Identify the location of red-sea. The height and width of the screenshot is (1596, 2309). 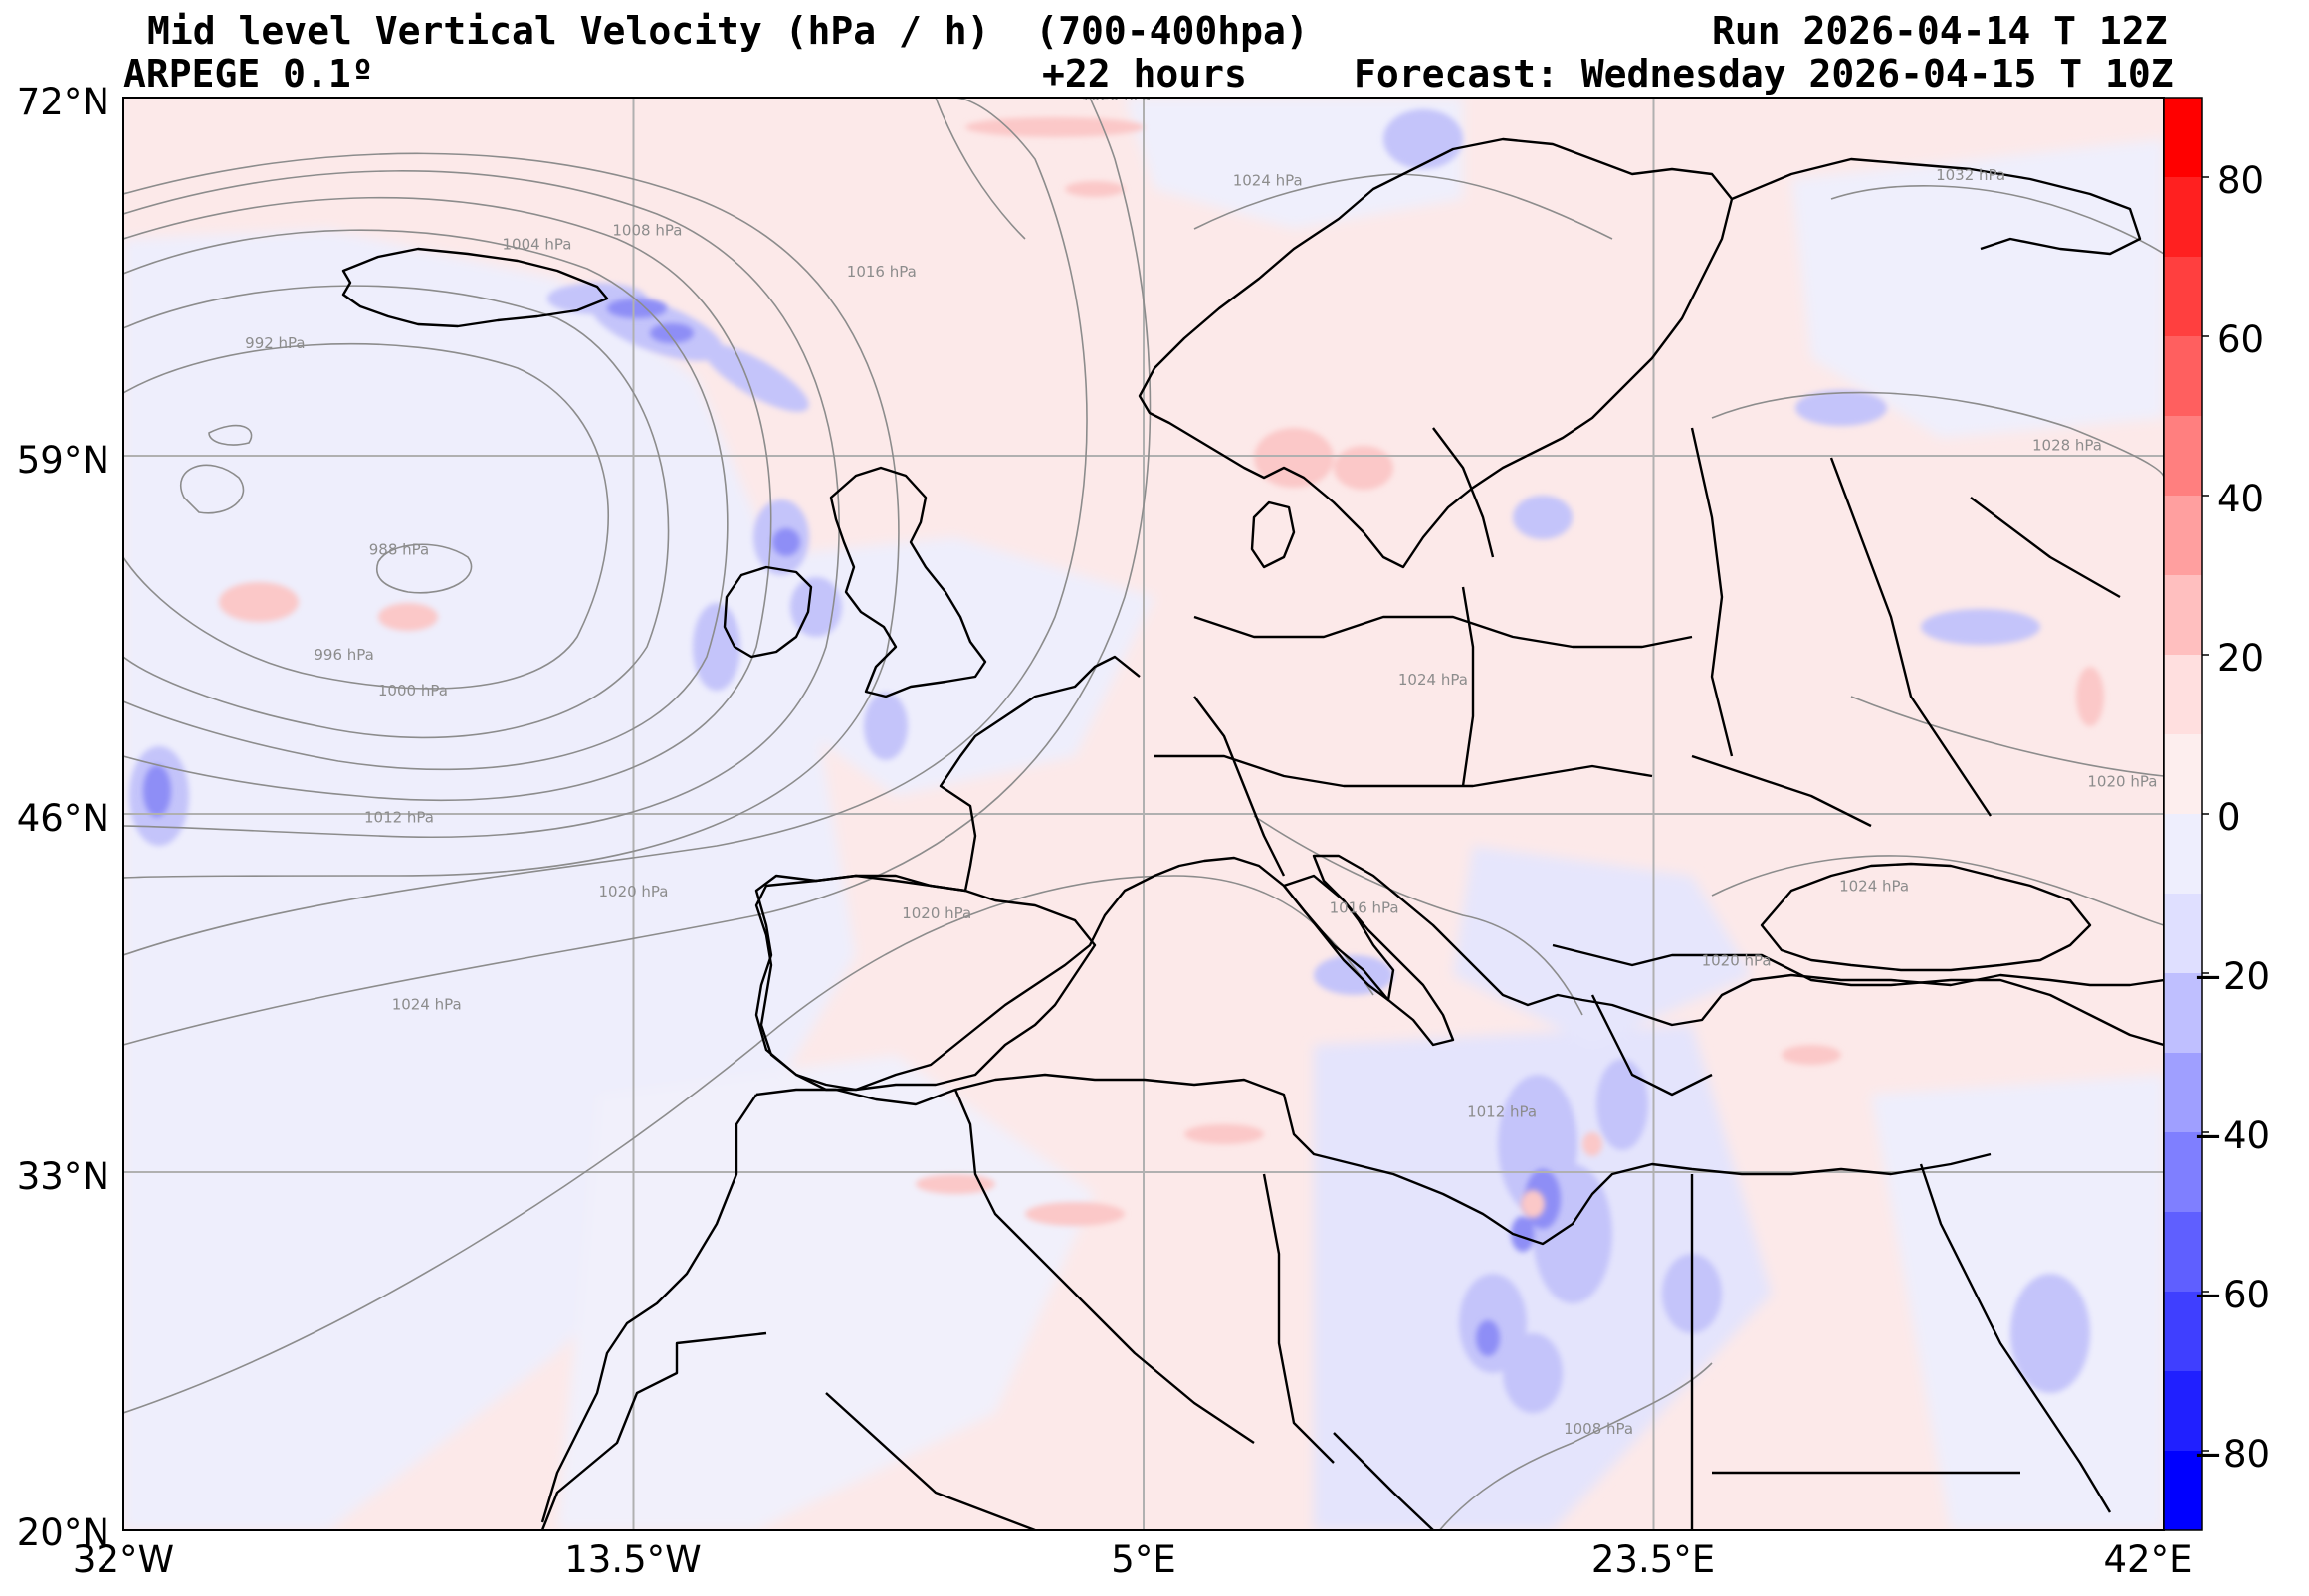
(2016, 1338).